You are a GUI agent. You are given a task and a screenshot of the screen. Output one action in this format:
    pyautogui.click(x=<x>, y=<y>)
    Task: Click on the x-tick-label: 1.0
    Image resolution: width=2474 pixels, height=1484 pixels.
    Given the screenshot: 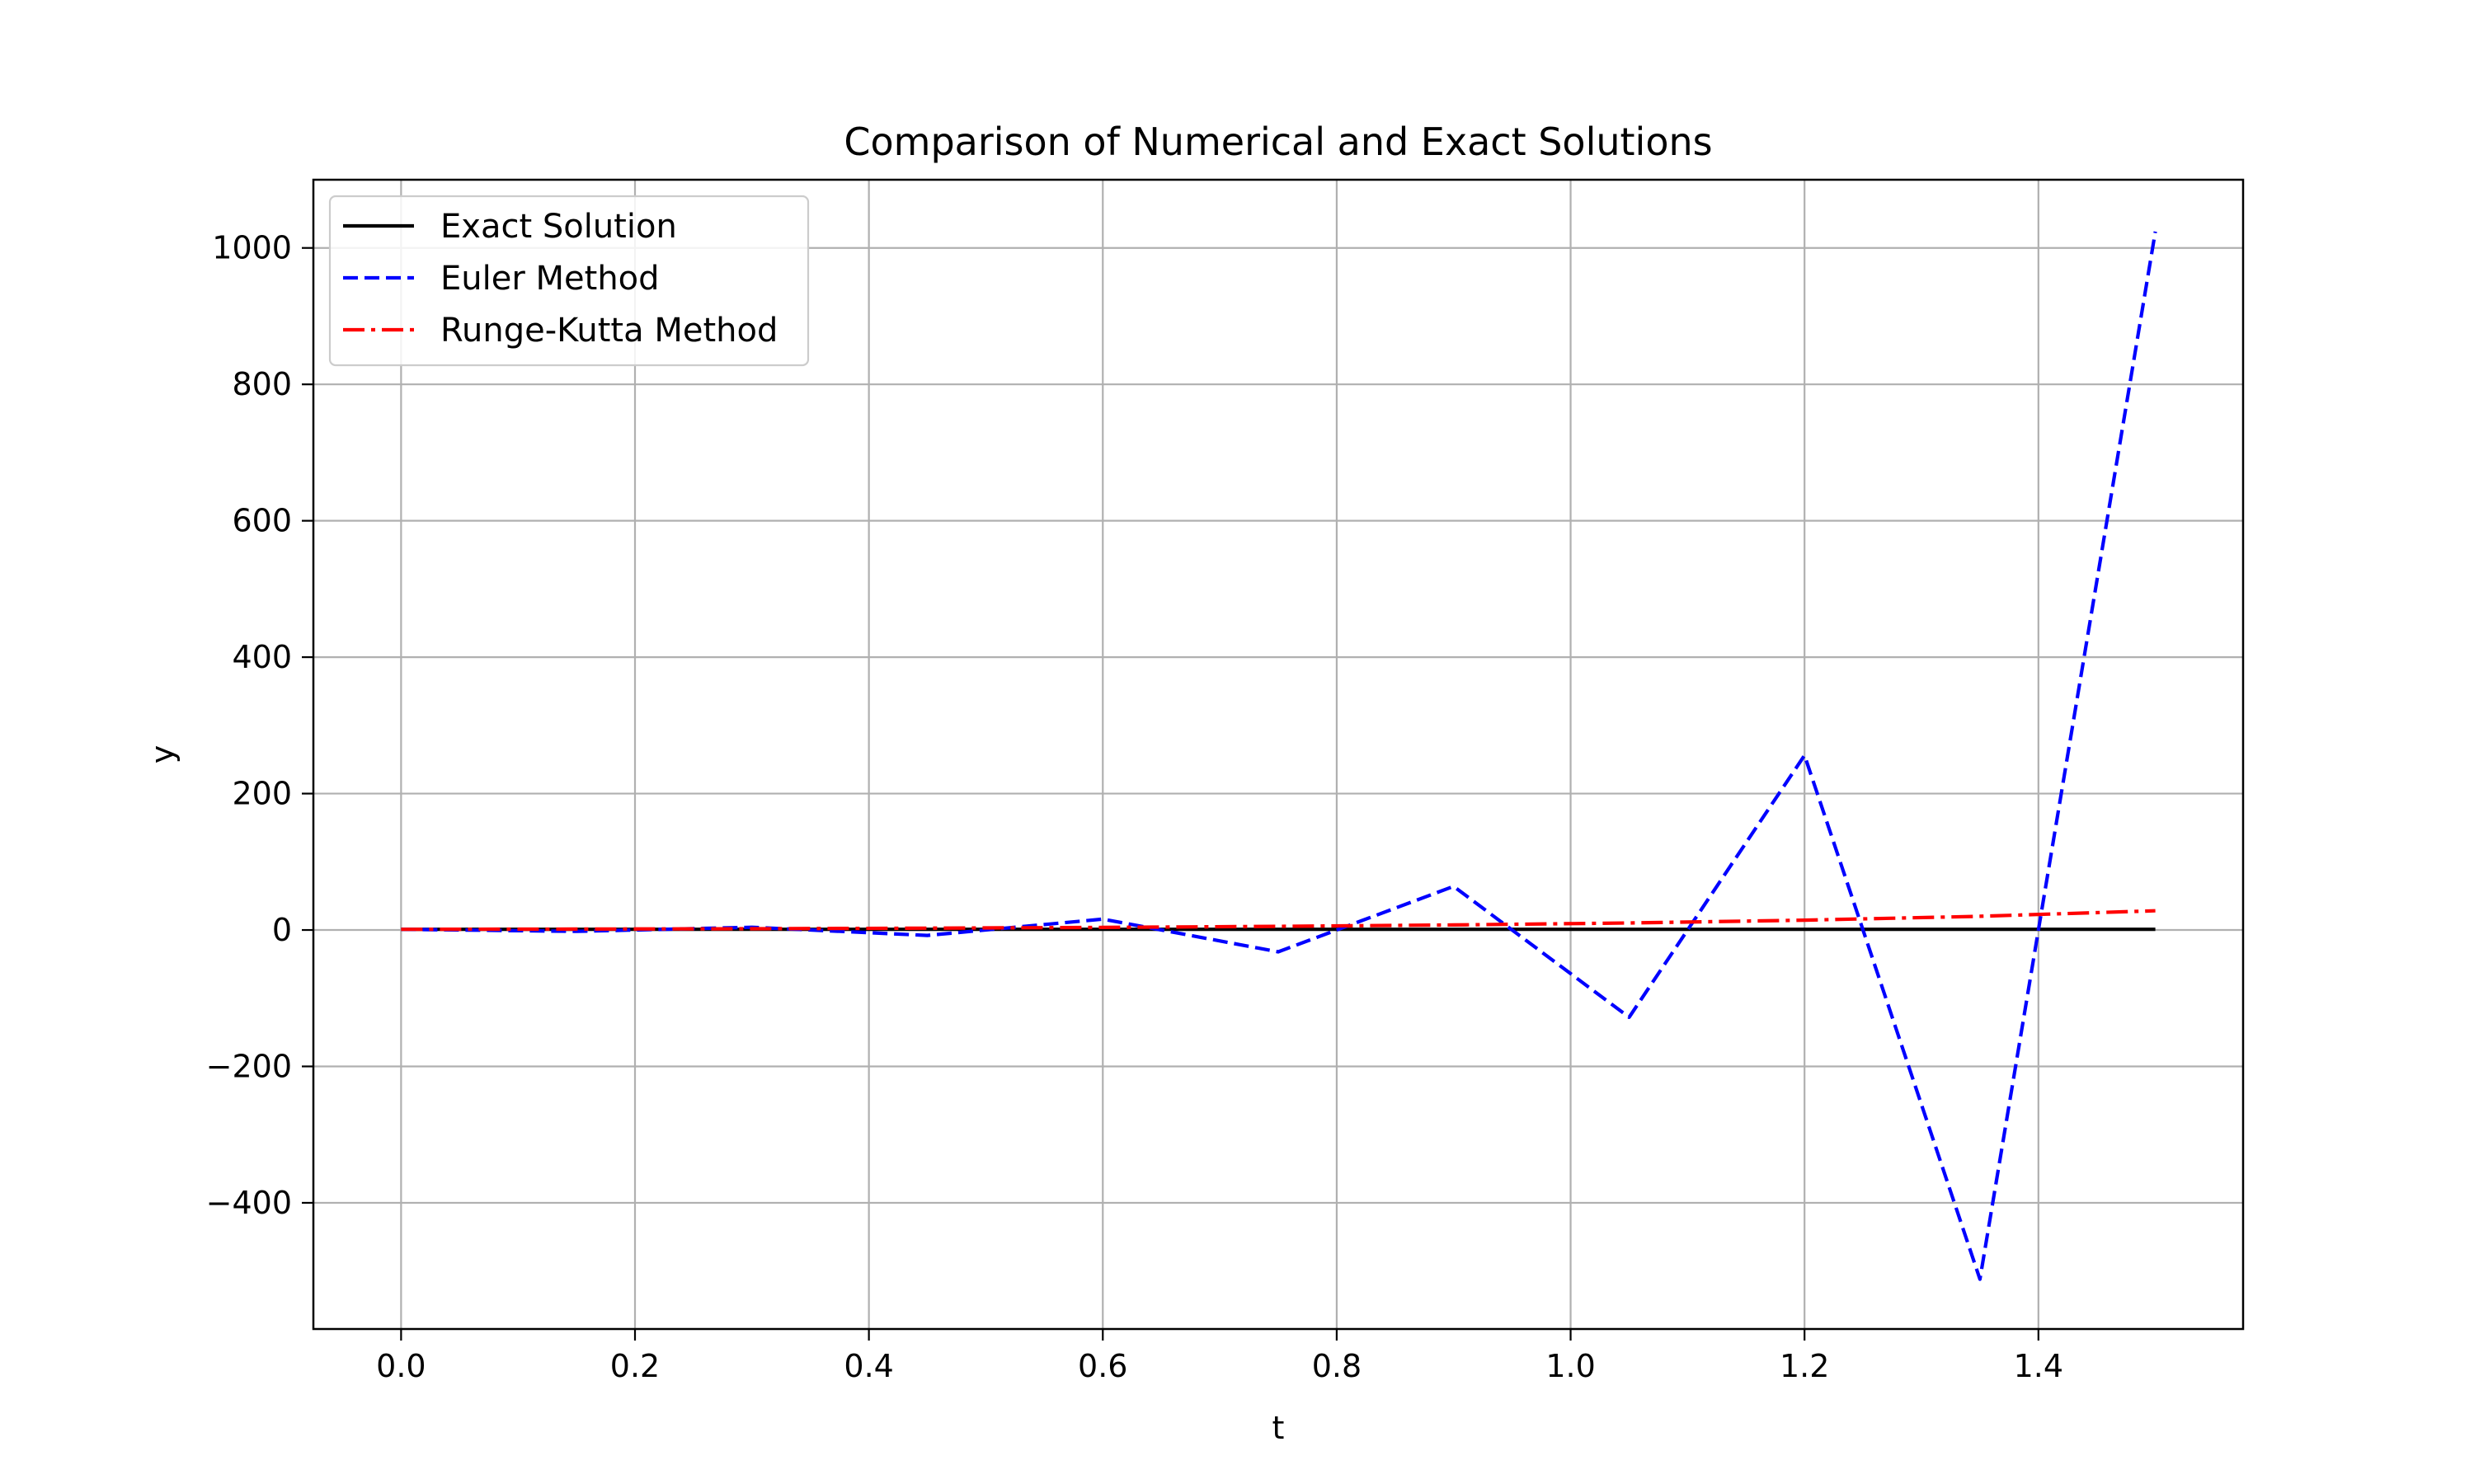 What is the action you would take?
    pyautogui.click(x=1570, y=1366)
    